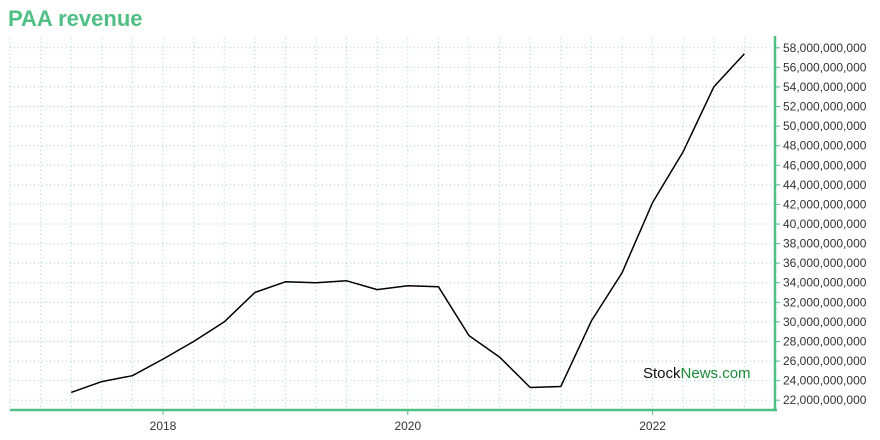  Describe the element at coordinates (825, 341) in the screenshot. I see `y-tick-label: 28,000,000,000` at that location.